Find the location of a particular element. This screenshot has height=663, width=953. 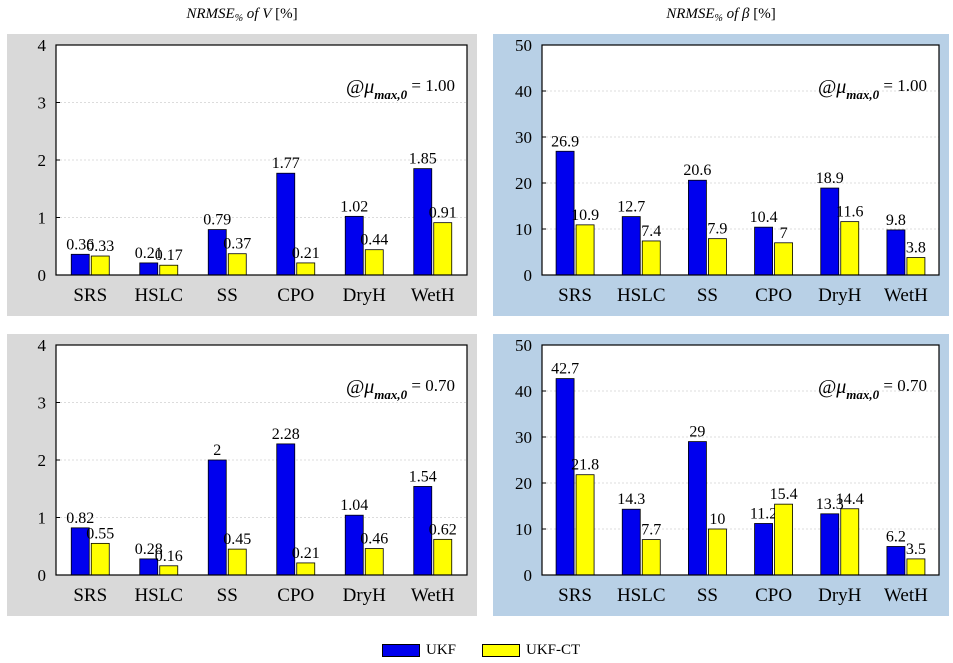

y-tick-label: 50 is located at coordinates (523, 45).